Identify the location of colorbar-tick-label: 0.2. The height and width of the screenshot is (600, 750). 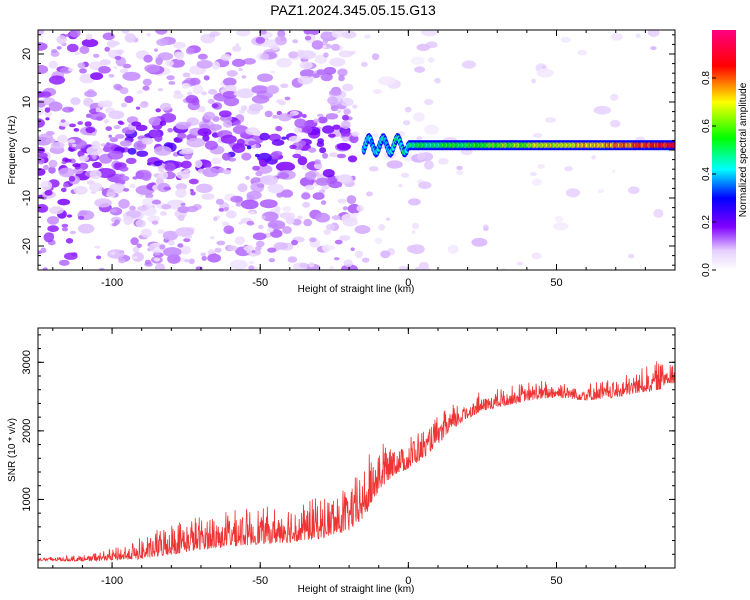
(706, 222).